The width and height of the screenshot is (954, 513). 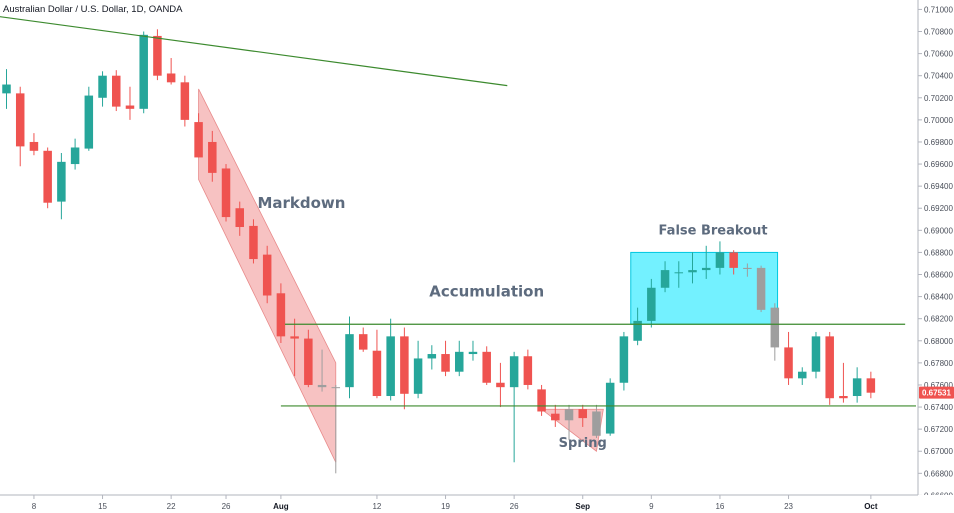 I want to click on annotation-markdown: Markdown, so click(x=301, y=203).